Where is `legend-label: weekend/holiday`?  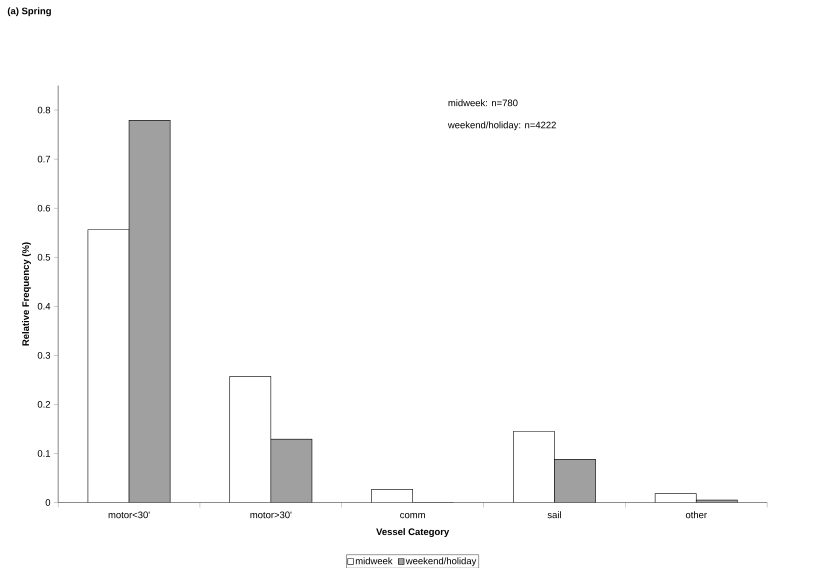 legend-label: weekend/holiday is located at coordinates (441, 561).